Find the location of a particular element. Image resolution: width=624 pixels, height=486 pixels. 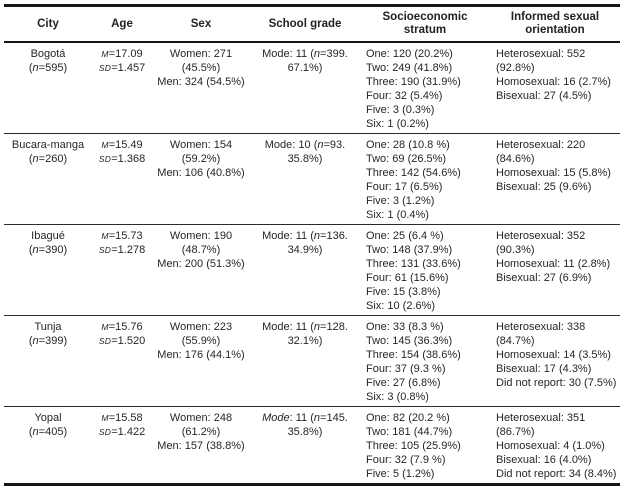

sex-cell: Women: 154 (59.2%) Men: 106 (40.8%) is located at coordinates (201, 179).